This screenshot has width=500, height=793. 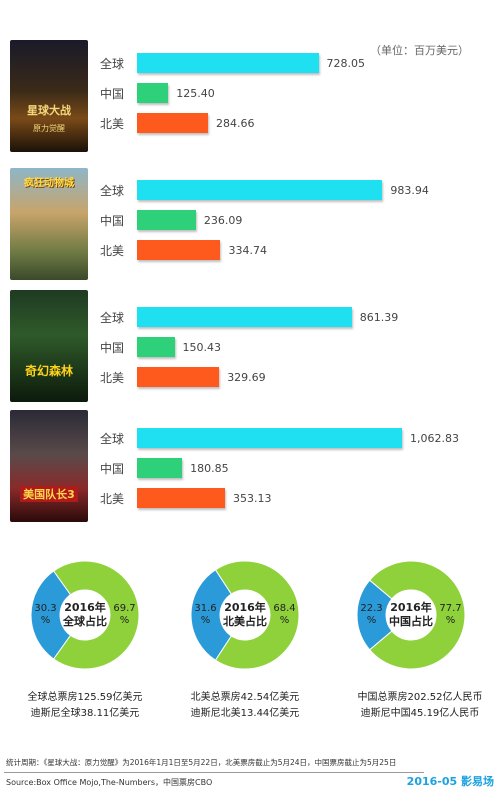 I want to click on donut-slice-label: 22.3%, so click(x=371, y=614).